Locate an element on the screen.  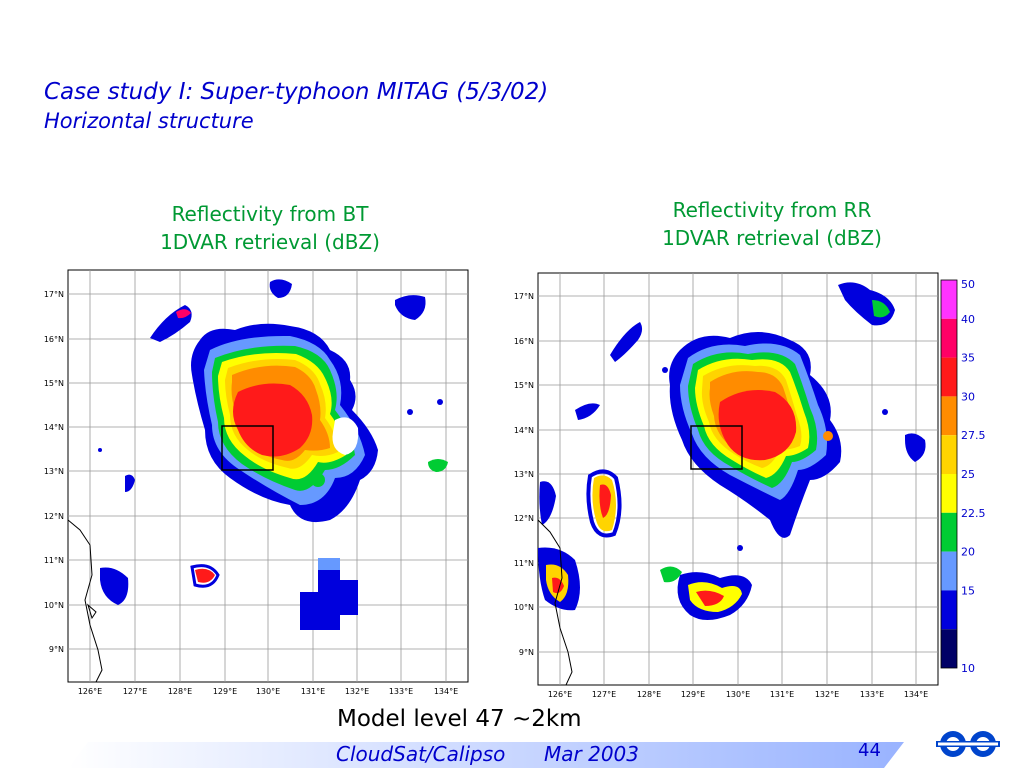
colorbar-label: 15 is located at coordinates (968, 590).